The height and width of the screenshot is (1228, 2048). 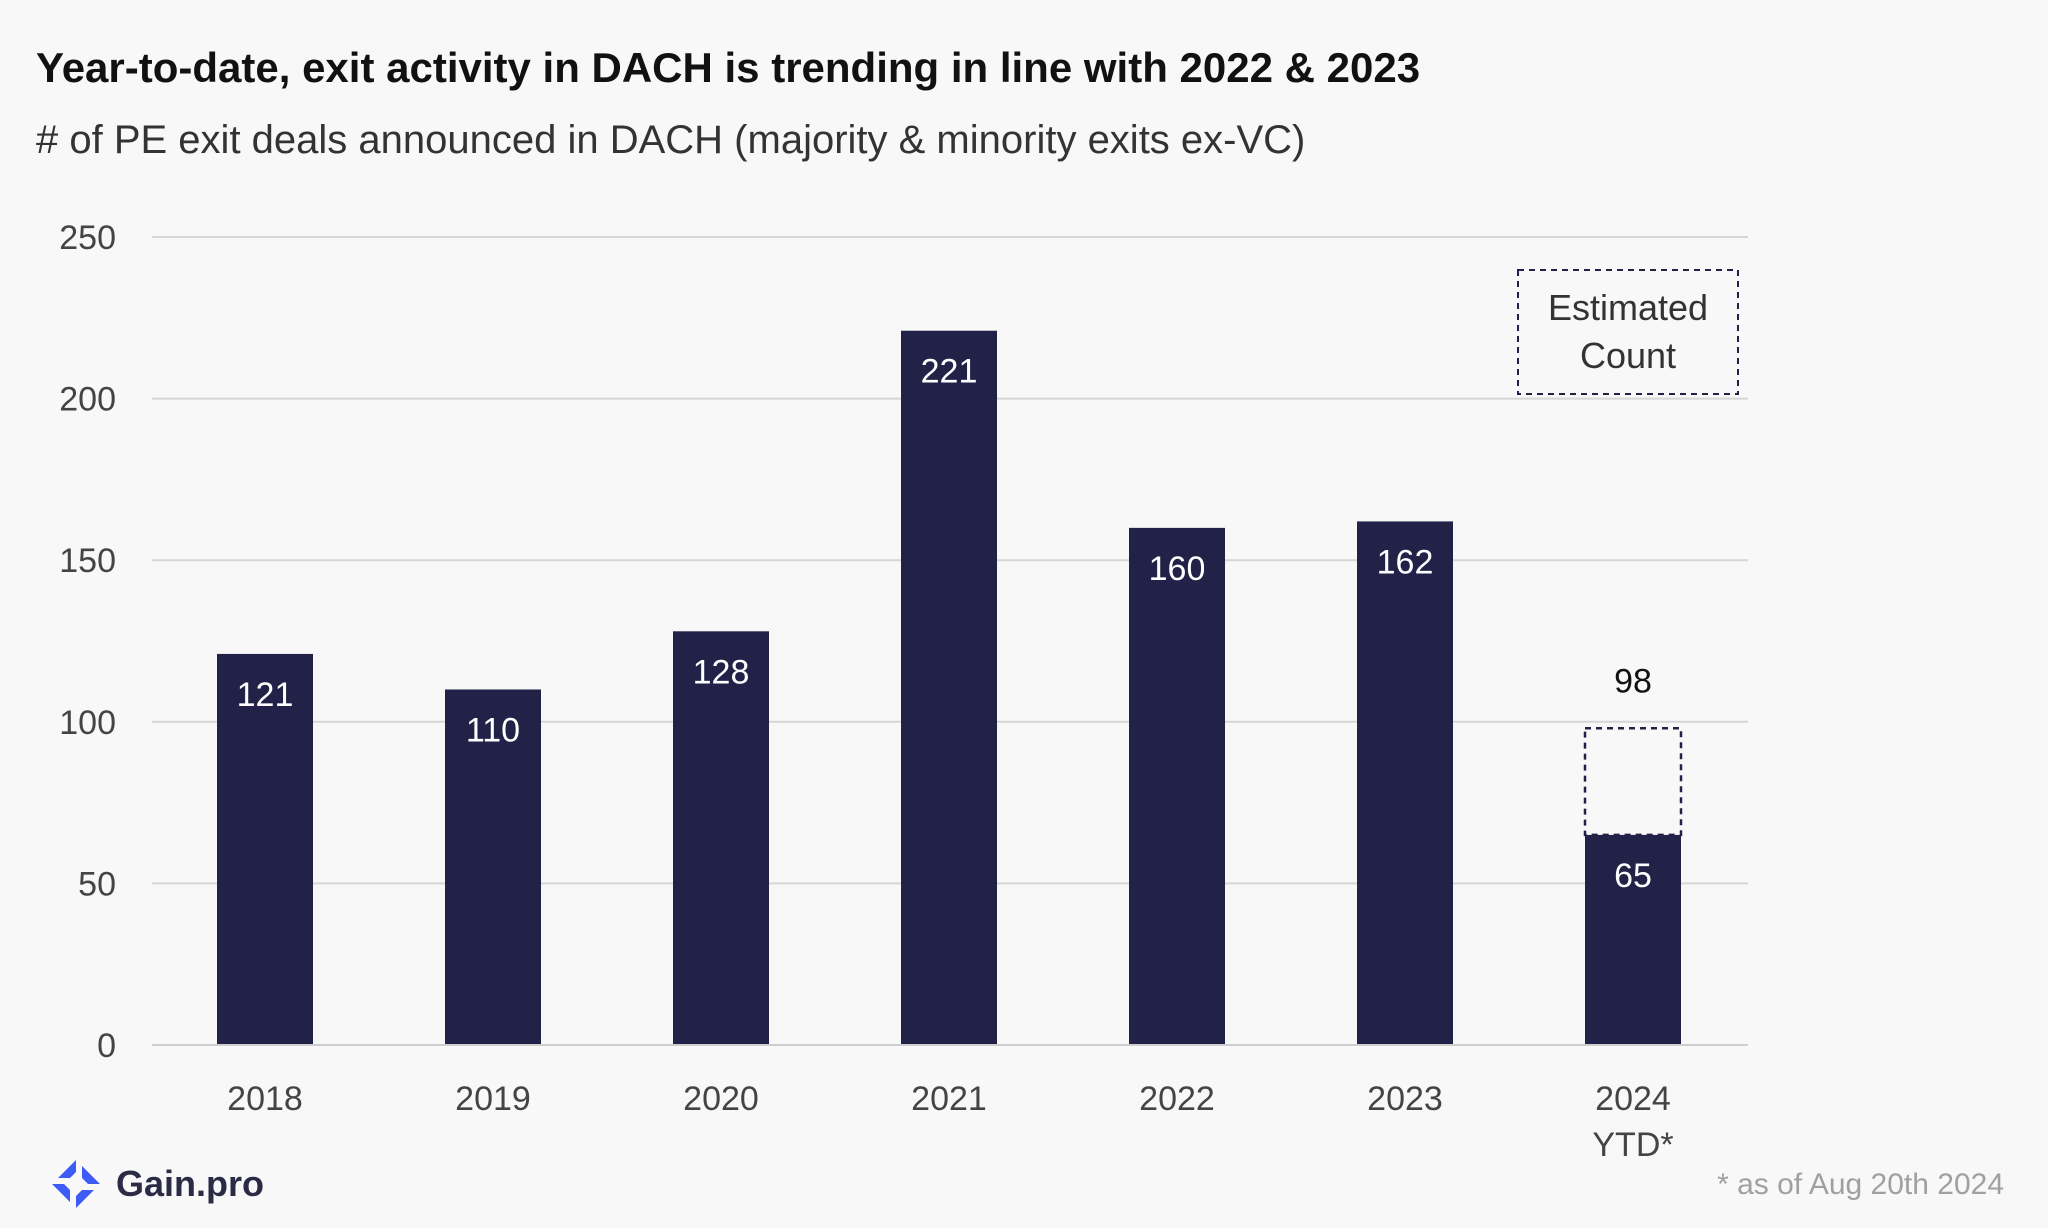 I want to click on x-tick-label: 2020, so click(x=721, y=1099).